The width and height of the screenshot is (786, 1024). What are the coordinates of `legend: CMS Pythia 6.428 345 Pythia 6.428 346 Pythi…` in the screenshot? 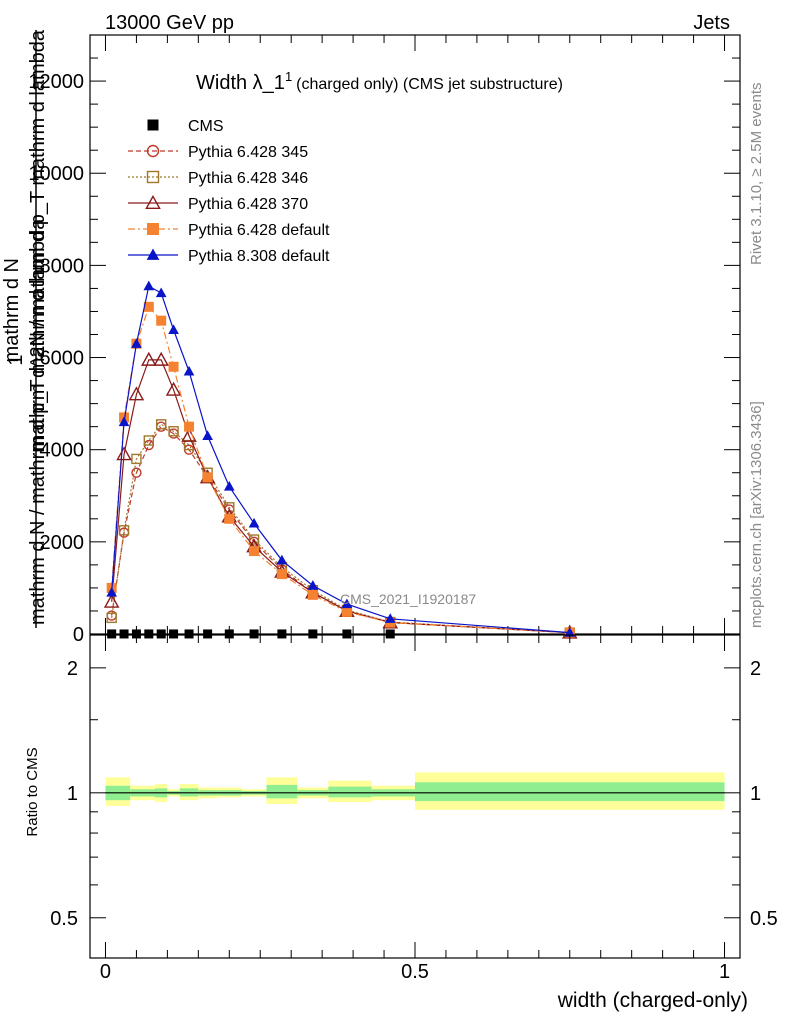 It's located at (229, 191).